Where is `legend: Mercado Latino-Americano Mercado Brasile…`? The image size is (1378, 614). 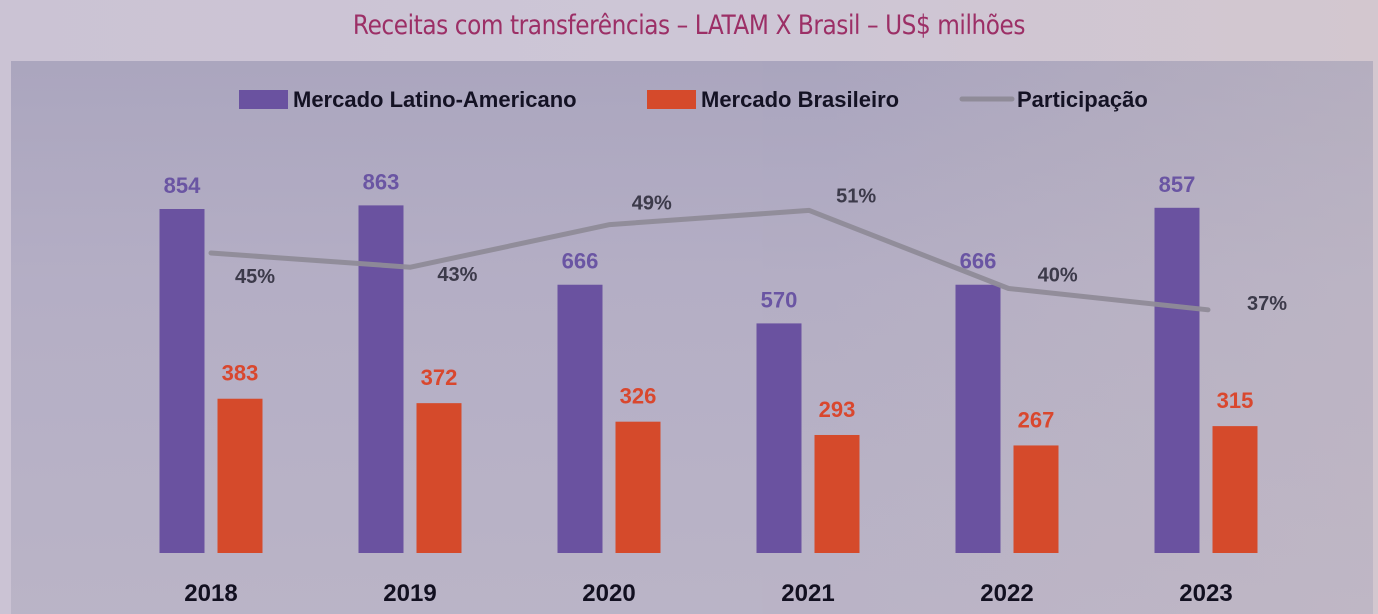
legend: Mercado Latino-Americano Mercado Brasile… is located at coordinates (693, 99).